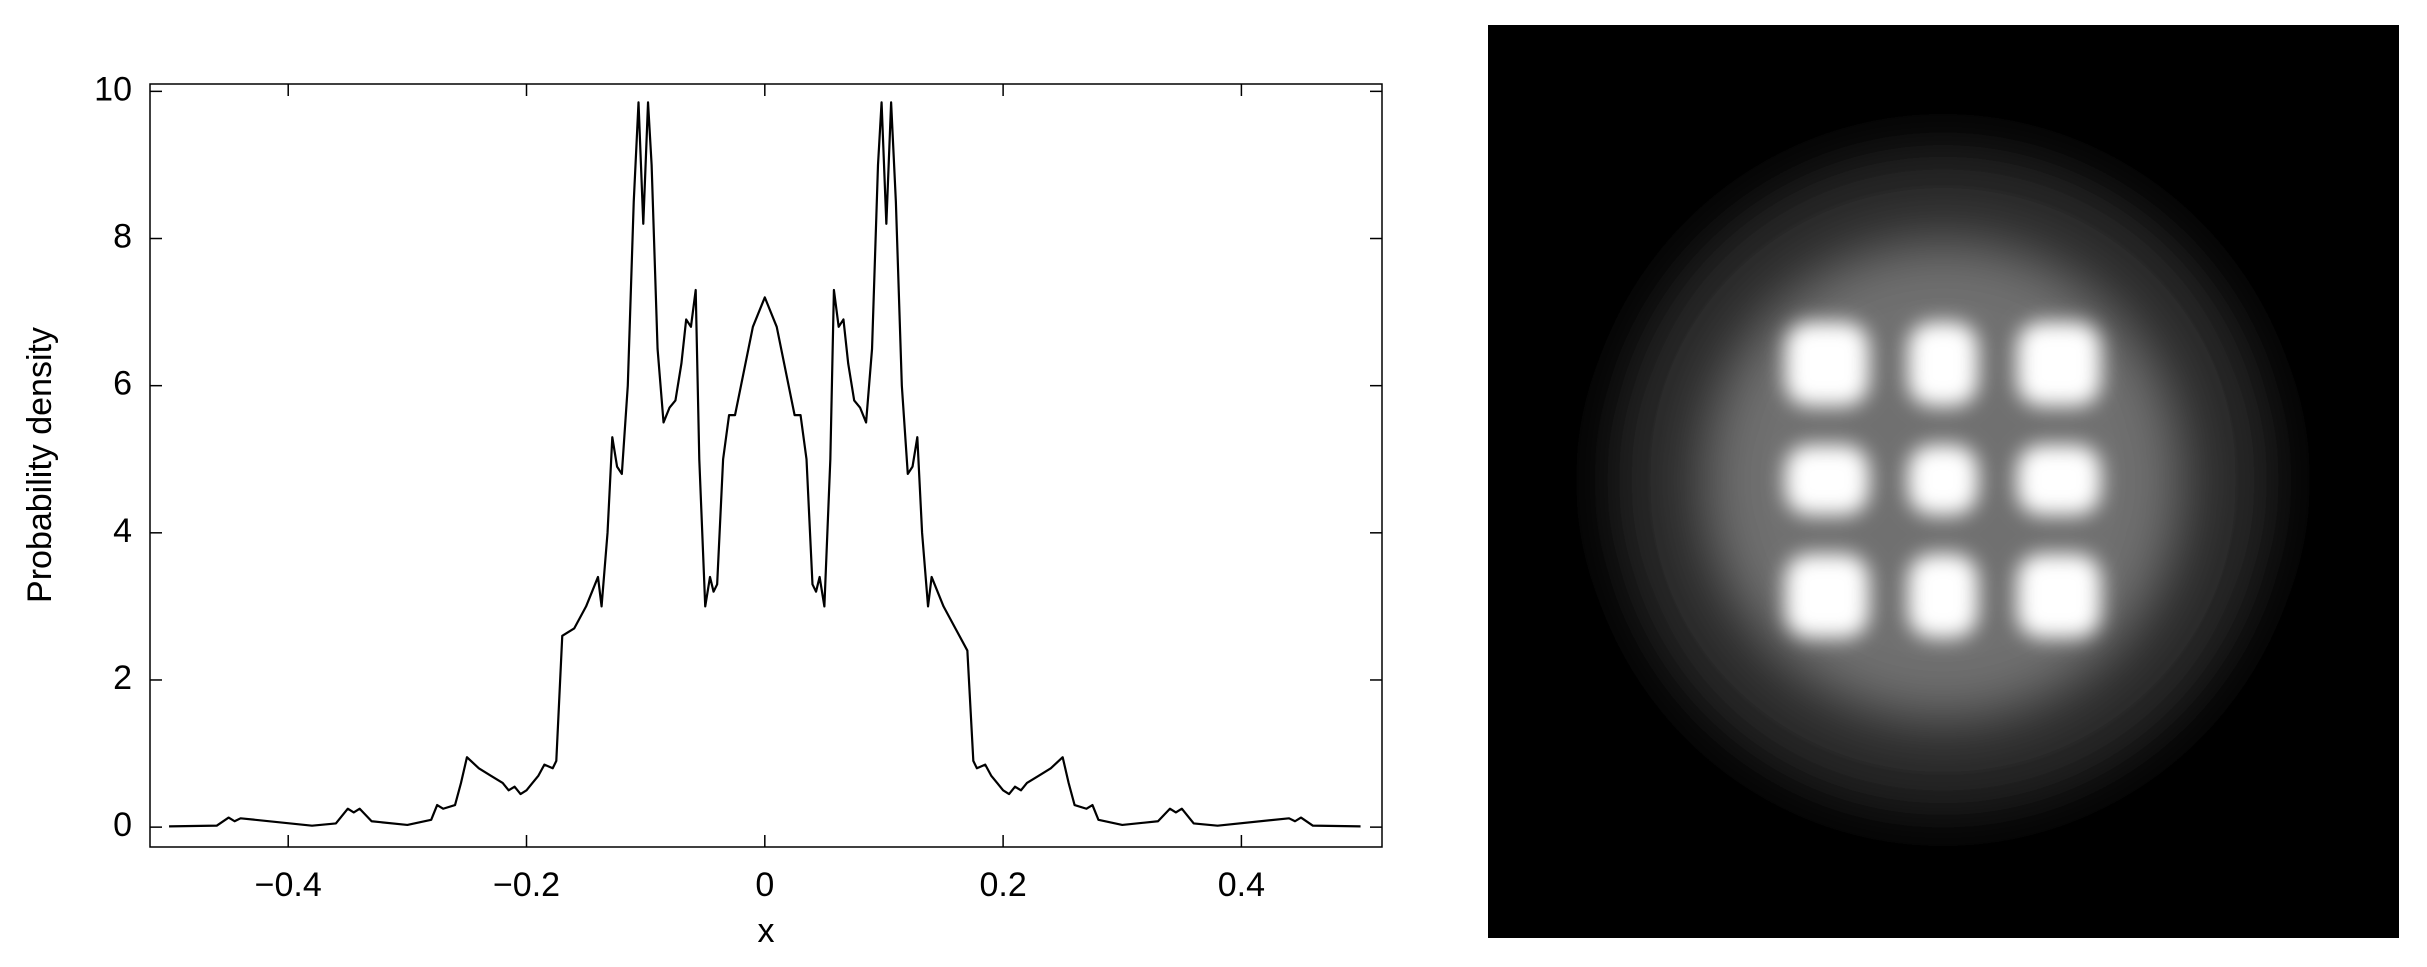  Describe the element at coordinates (526, 885) in the screenshot. I see `x-tick-label: −0.2` at that location.